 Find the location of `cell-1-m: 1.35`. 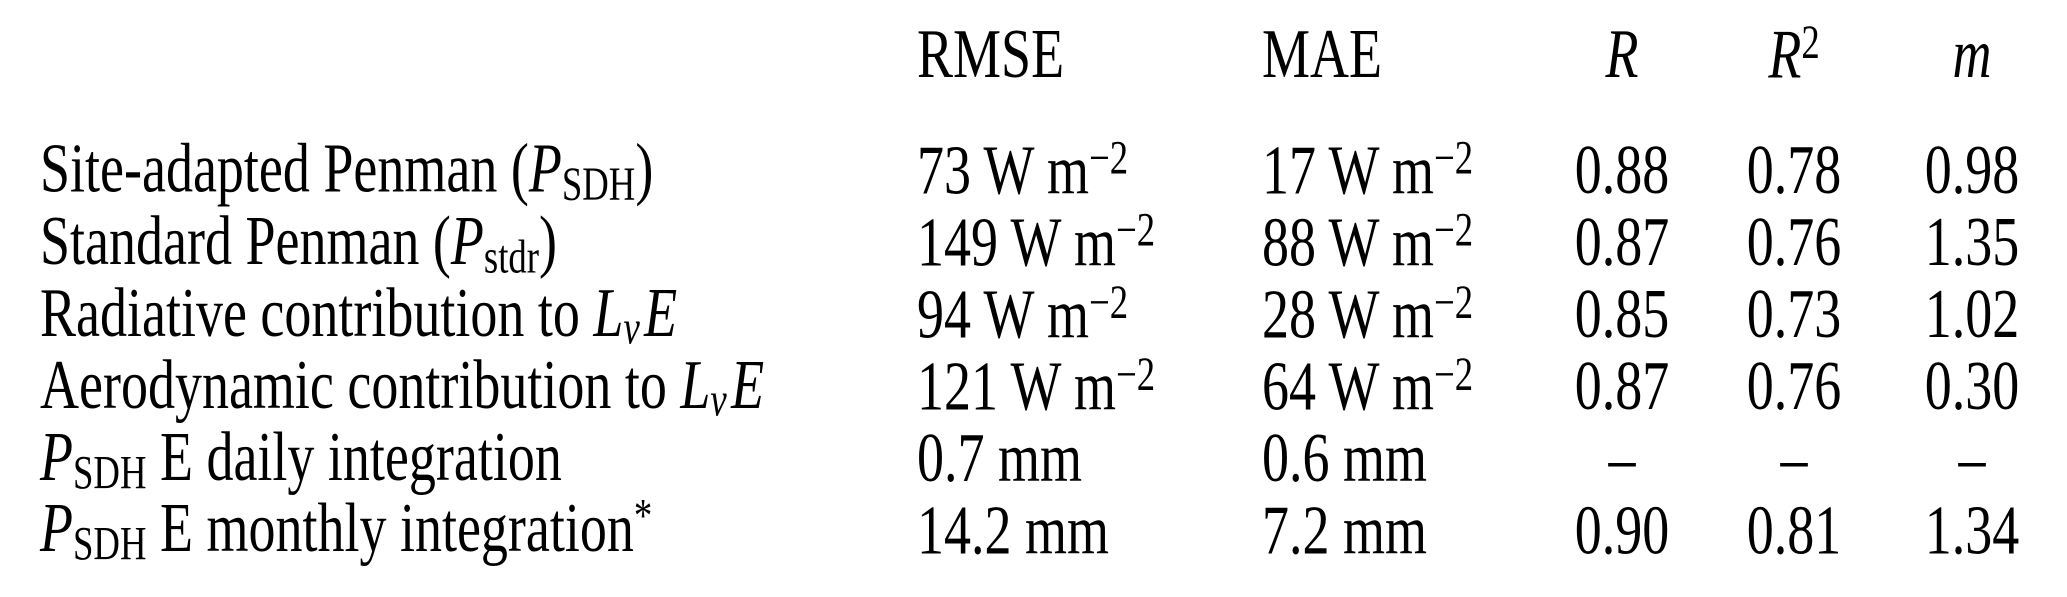

cell-1-m: 1.35 is located at coordinates (1972, 242).